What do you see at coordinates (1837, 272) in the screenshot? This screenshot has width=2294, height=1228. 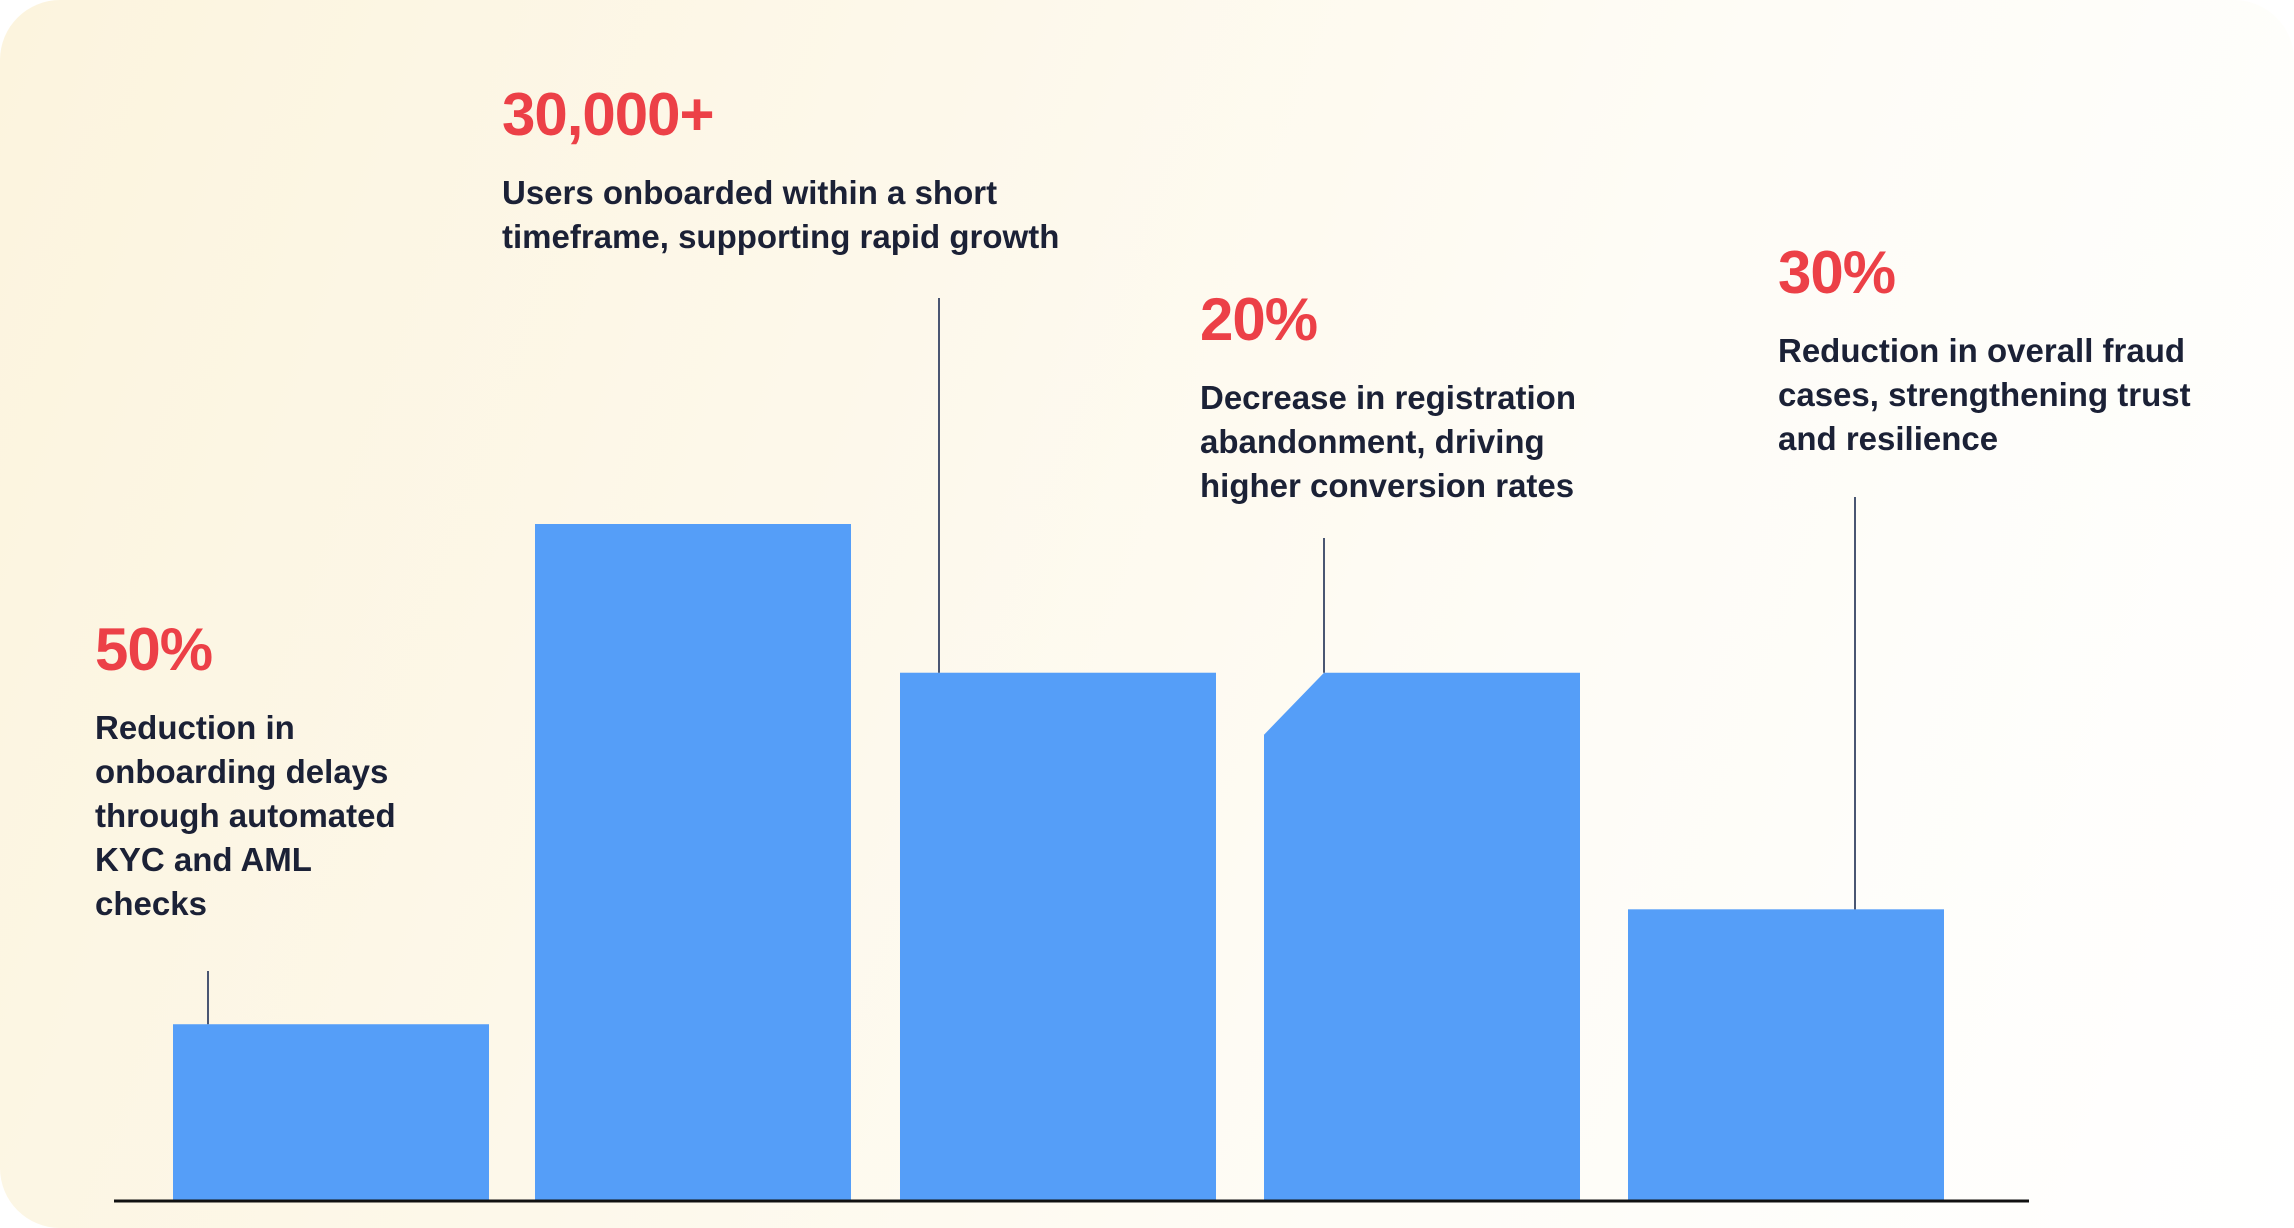 I see `stat-value: 30%` at bounding box center [1837, 272].